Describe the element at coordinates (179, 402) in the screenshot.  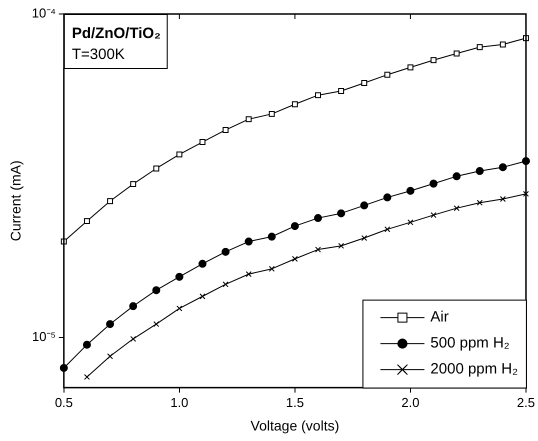
I see `x-tick-label: 1.0` at that location.